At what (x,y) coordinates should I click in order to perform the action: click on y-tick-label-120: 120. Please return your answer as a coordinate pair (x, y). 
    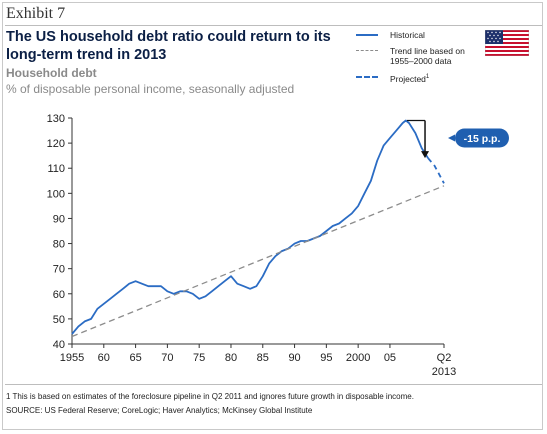
    Looking at the image, I should click on (56, 144).